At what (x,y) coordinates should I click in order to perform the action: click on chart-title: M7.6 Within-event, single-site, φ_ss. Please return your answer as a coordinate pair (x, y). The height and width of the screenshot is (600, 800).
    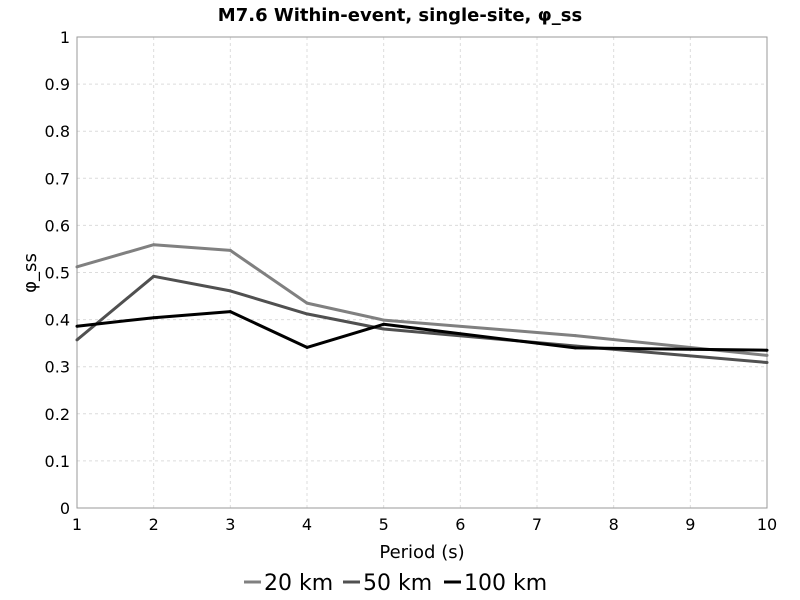
    Looking at the image, I should click on (400, 15).